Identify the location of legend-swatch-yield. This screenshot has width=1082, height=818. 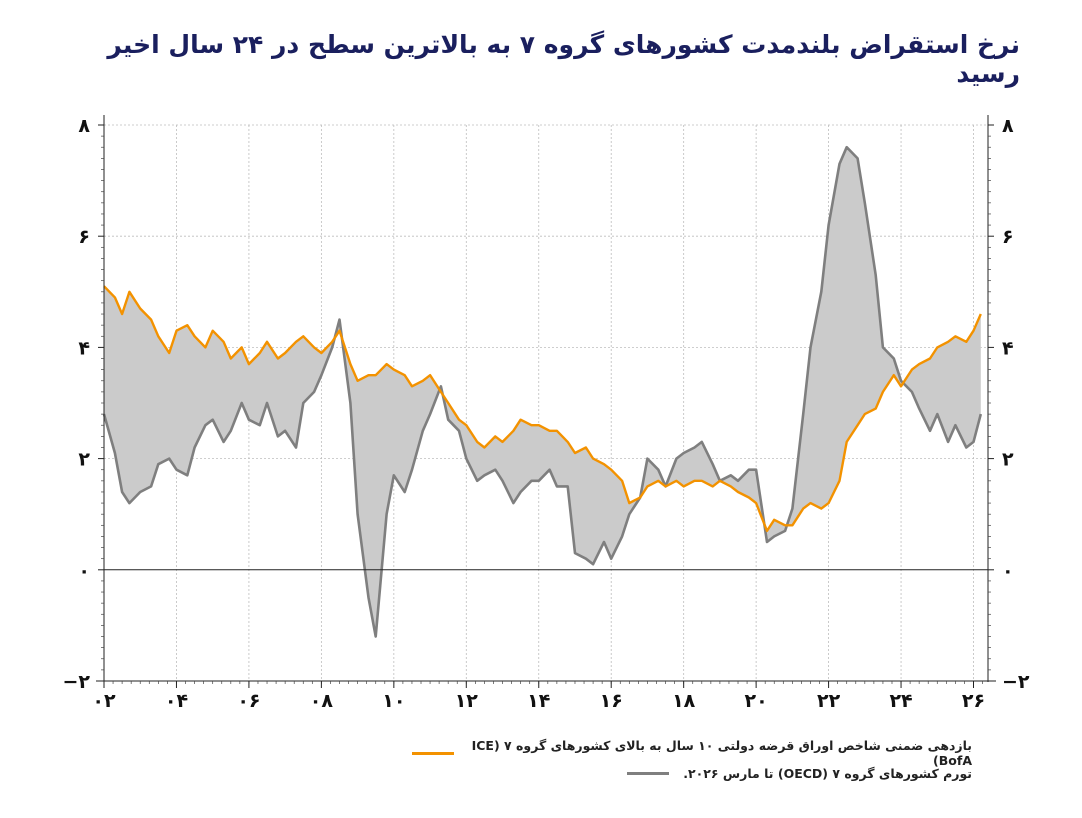
(433, 753).